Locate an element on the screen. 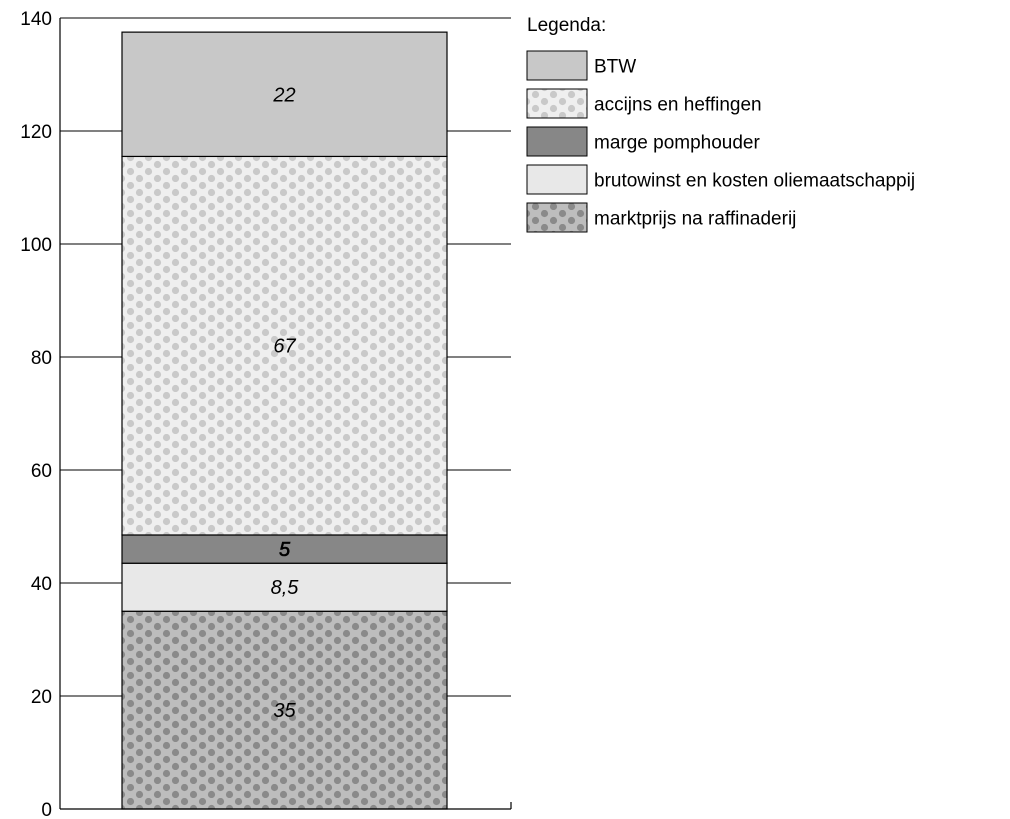 The height and width of the screenshot is (819, 1010). legend-label-4: BTW is located at coordinates (615, 67).